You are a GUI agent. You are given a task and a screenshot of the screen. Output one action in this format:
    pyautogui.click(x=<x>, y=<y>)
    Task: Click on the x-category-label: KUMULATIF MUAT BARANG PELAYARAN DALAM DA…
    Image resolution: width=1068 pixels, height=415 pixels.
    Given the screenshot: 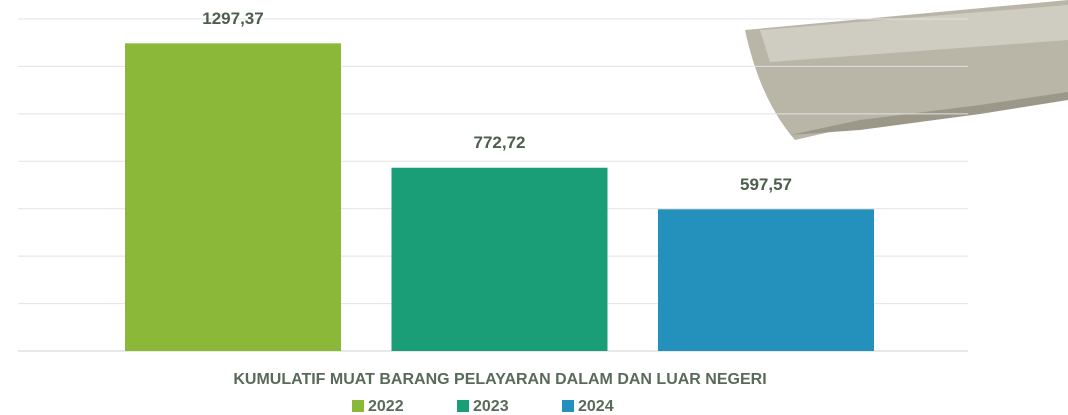 What is the action you would take?
    pyautogui.click(x=499, y=379)
    